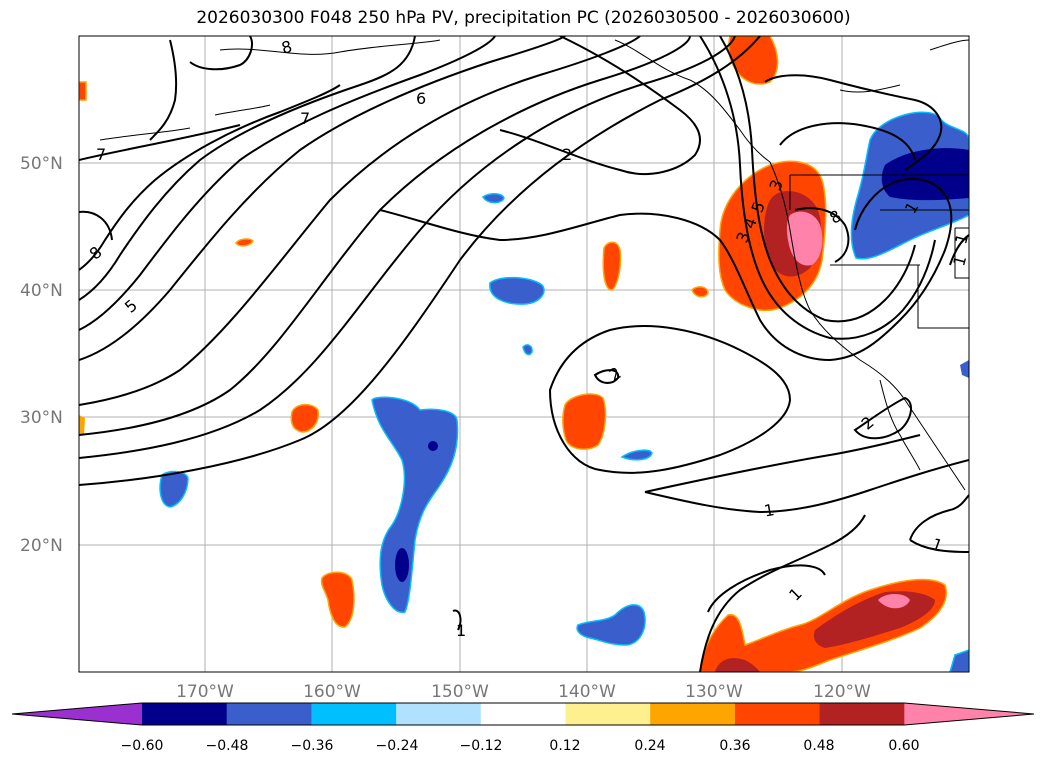  What do you see at coordinates (649, 746) in the screenshot?
I see `colorbar-tick-label: 0.24` at bounding box center [649, 746].